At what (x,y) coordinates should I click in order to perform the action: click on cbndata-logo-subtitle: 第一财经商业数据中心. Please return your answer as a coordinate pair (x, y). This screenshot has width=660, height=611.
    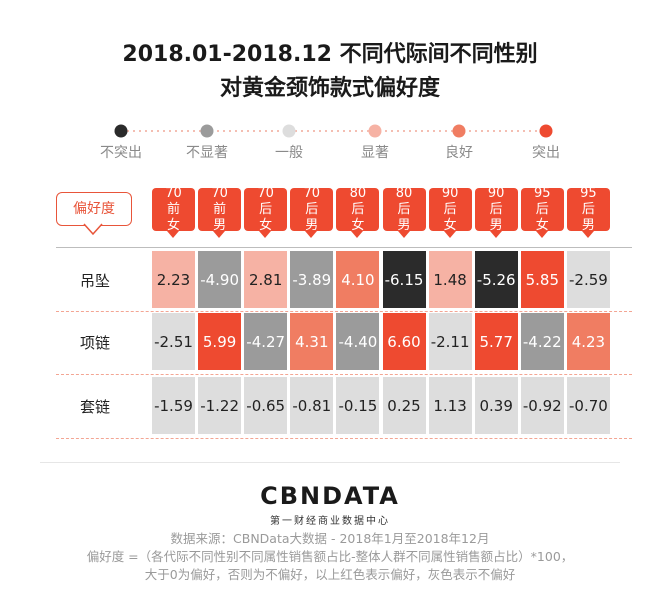
    Looking at the image, I should click on (330, 521).